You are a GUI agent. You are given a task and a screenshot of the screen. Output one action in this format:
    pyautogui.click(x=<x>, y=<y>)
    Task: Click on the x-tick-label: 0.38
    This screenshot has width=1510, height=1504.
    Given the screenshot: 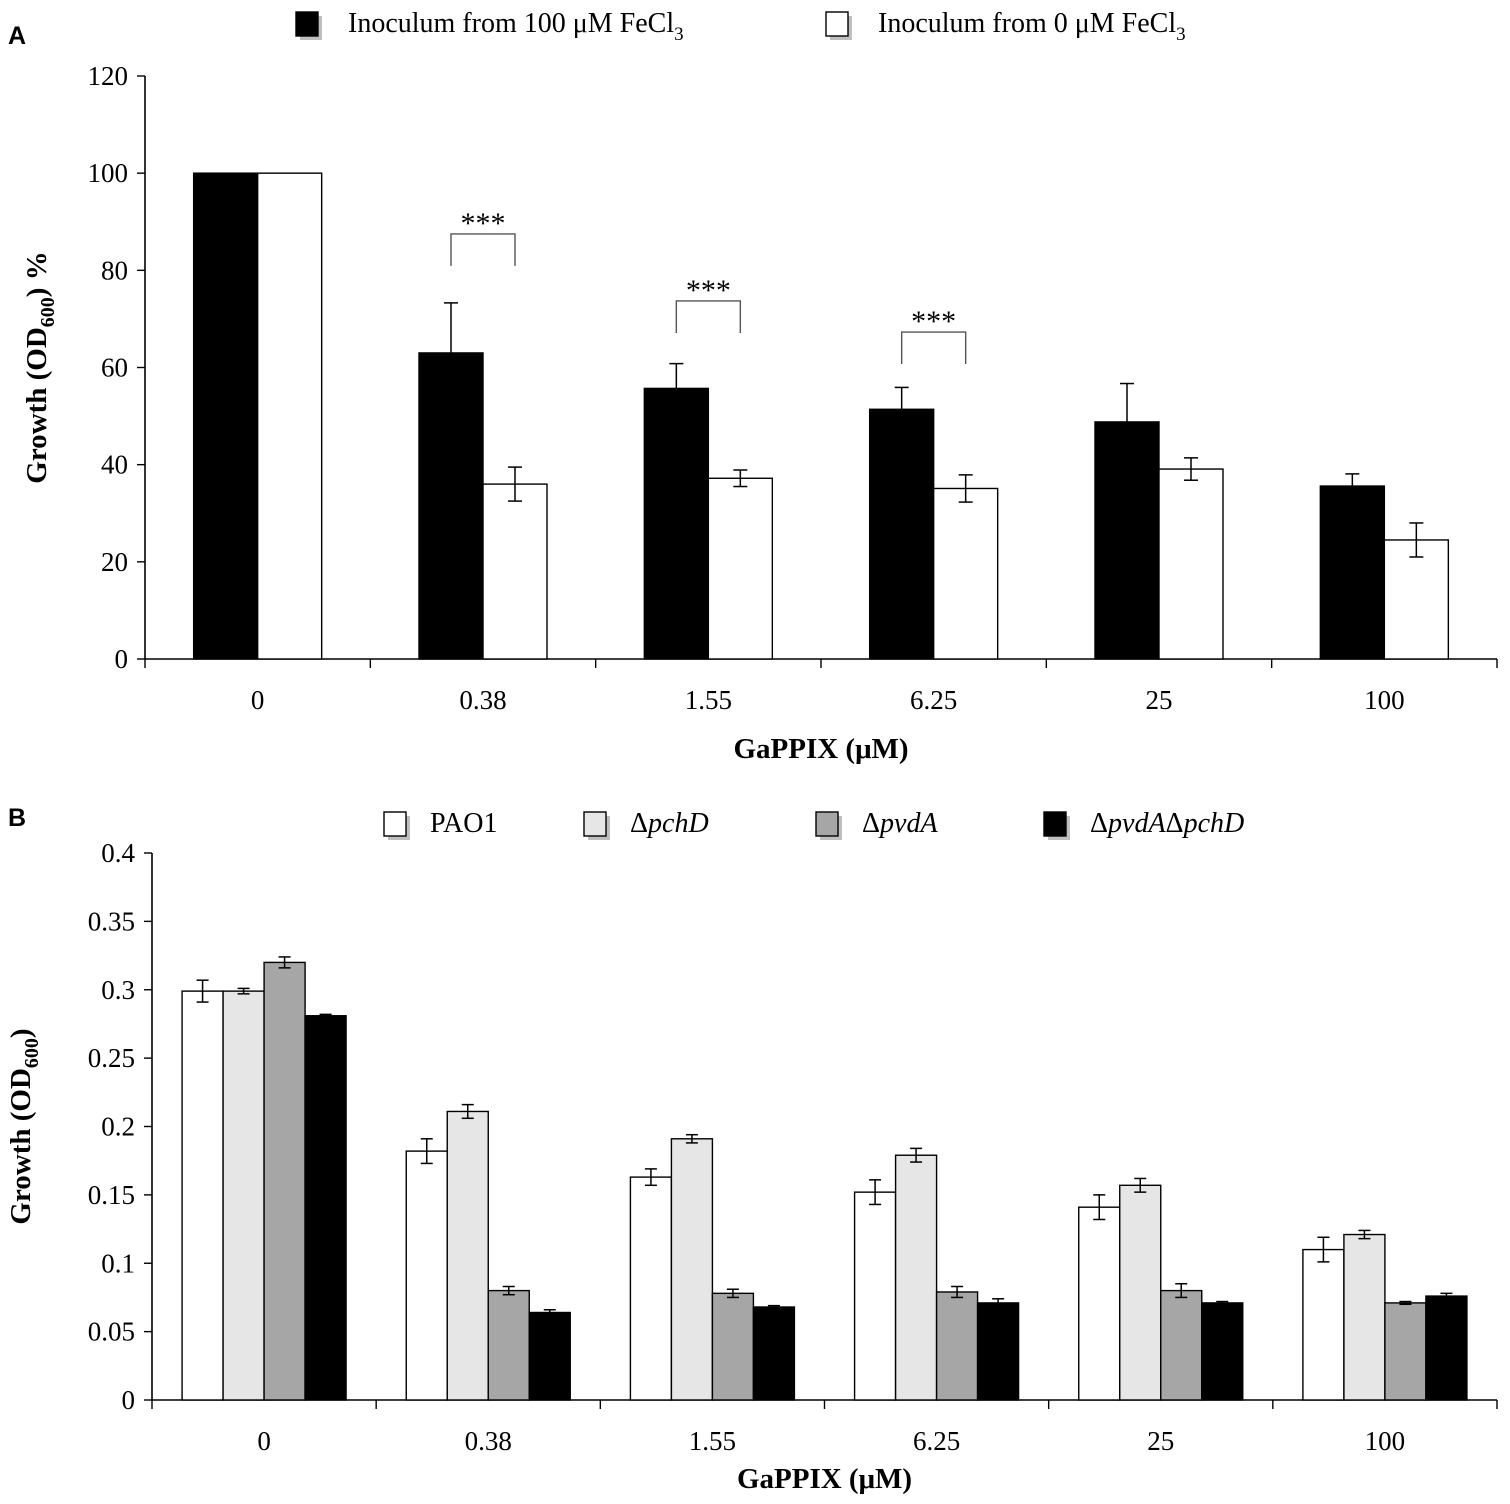 What is the action you would take?
    pyautogui.click(x=482, y=700)
    